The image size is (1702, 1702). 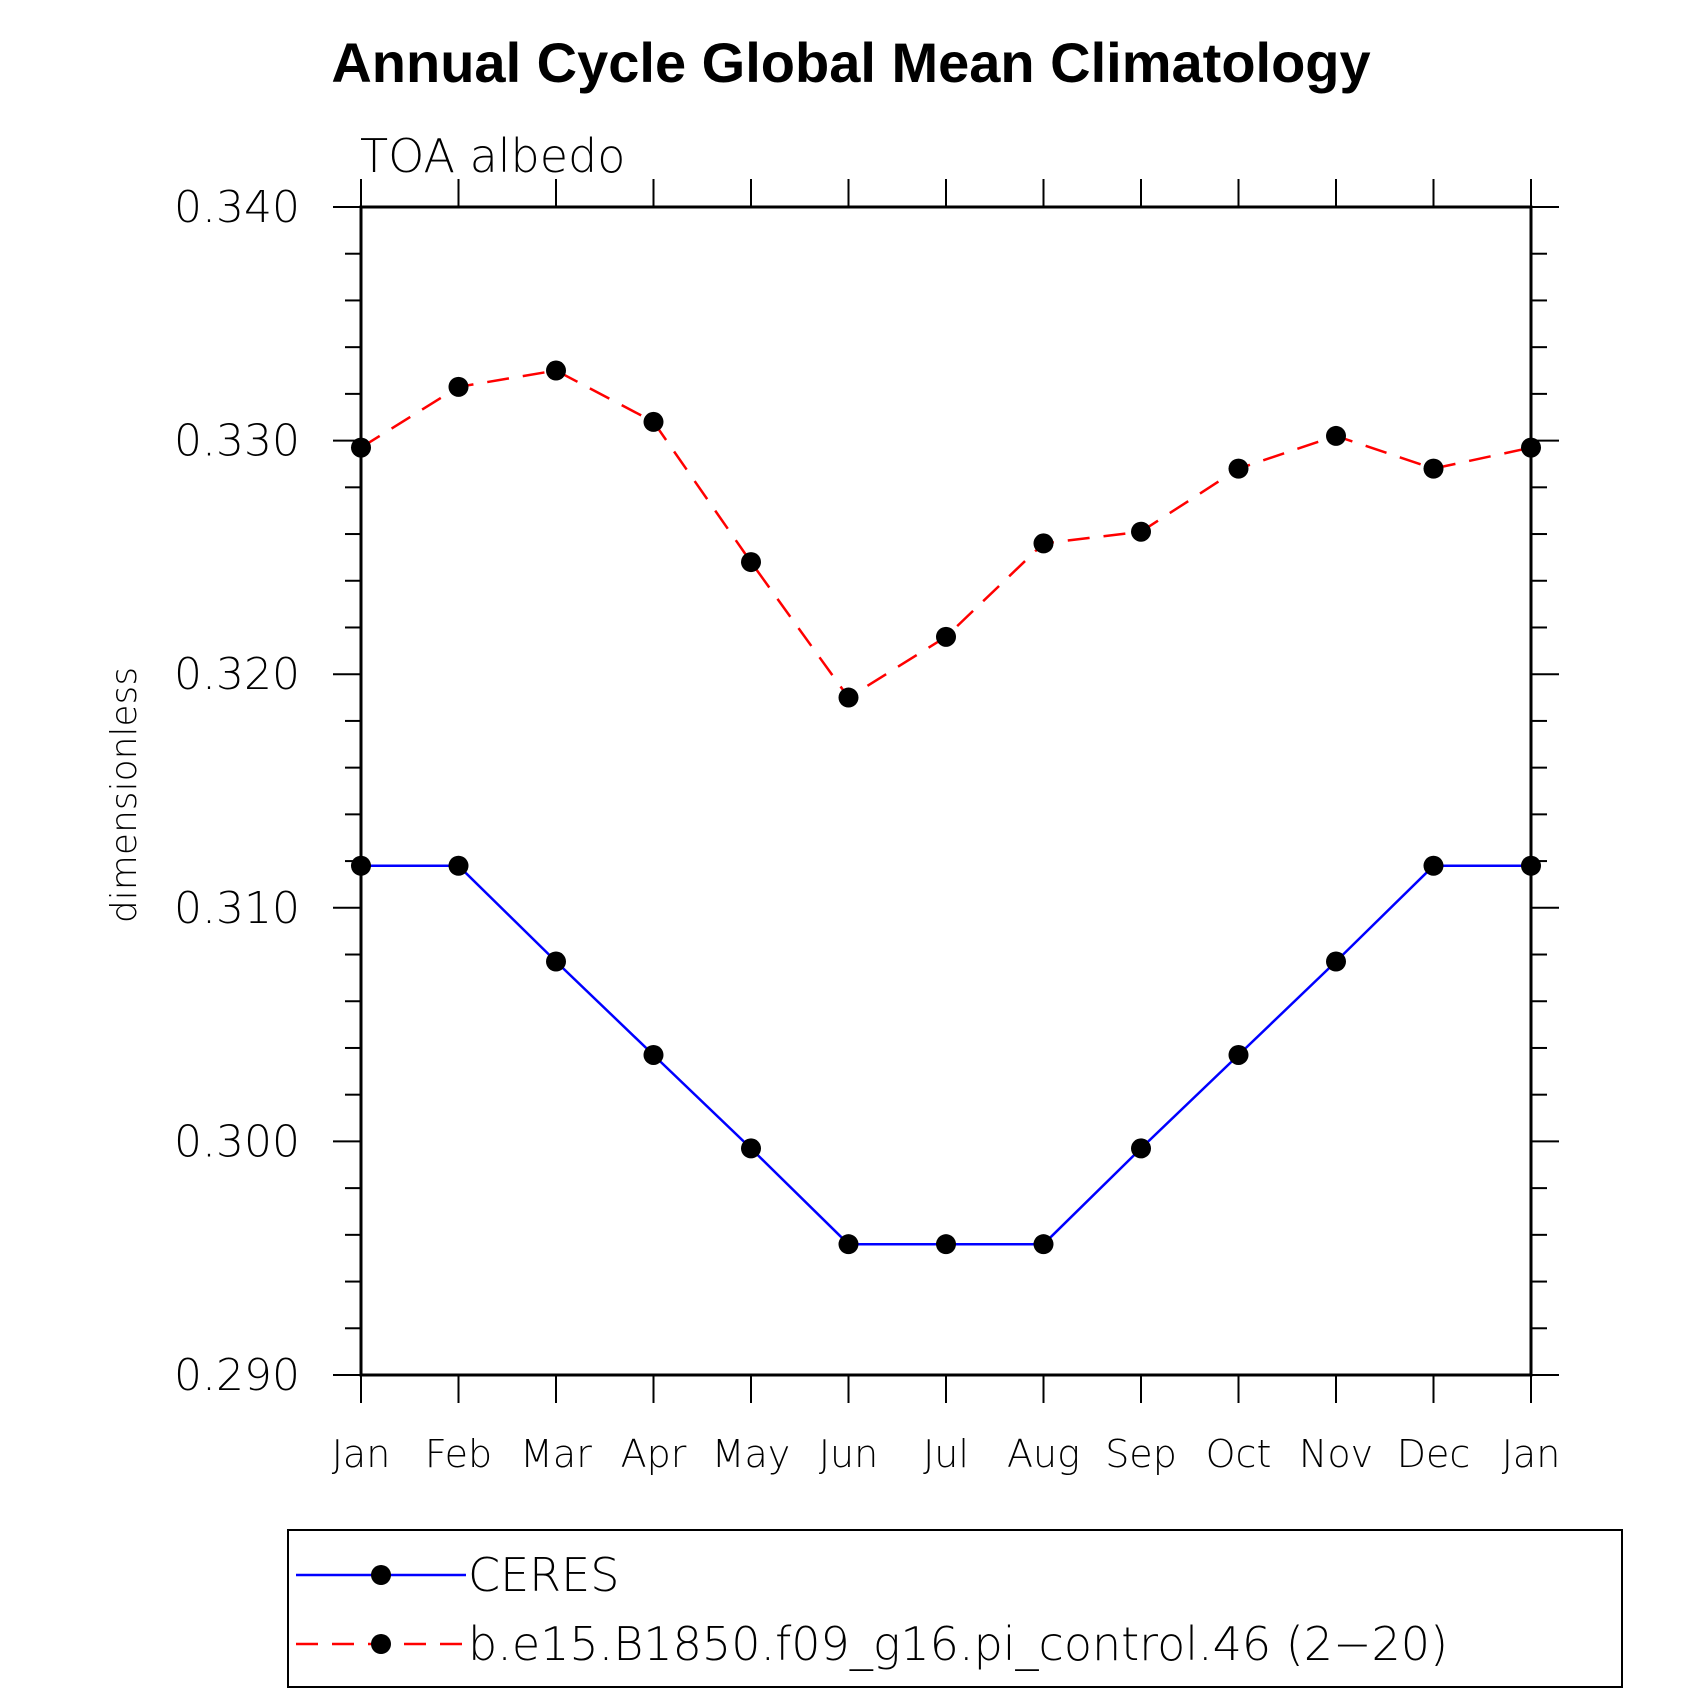 I want to click on y-tick-label: 0.310, so click(x=237, y=908).